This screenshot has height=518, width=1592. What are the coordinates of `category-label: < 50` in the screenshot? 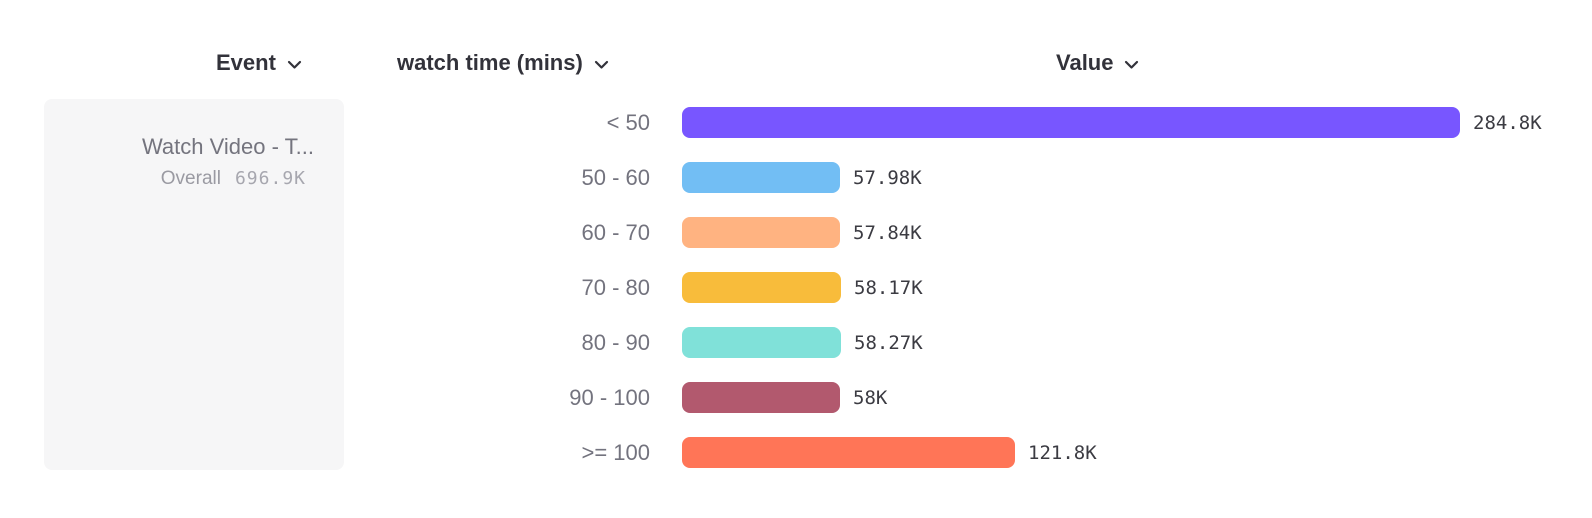 It's located at (628, 122).